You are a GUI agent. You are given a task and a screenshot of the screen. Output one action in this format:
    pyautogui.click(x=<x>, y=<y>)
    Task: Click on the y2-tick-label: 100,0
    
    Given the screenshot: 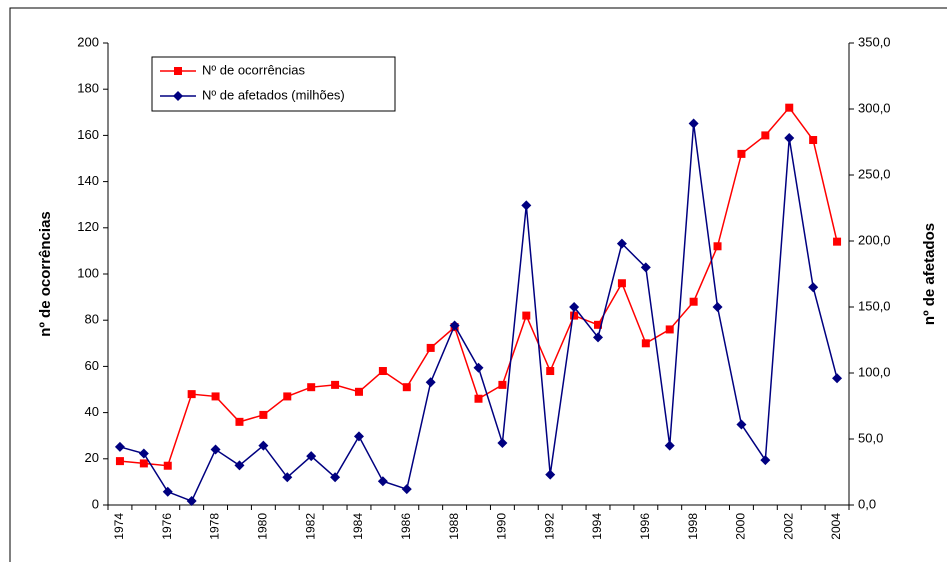 What is the action you would take?
    pyautogui.click(x=874, y=371)
    